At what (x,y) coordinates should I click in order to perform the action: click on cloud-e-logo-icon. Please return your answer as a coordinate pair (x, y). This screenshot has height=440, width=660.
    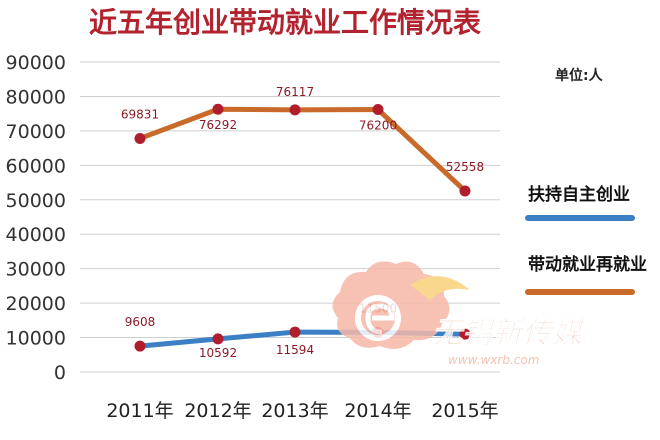
    Looking at the image, I should click on (401, 305).